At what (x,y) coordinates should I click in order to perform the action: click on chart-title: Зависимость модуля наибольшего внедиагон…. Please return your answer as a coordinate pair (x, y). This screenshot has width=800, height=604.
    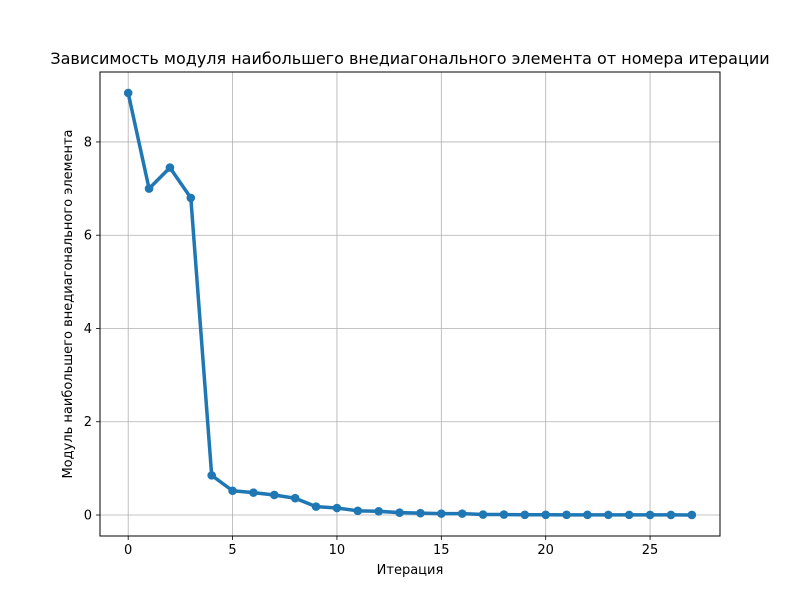
    Looking at the image, I should click on (409, 58).